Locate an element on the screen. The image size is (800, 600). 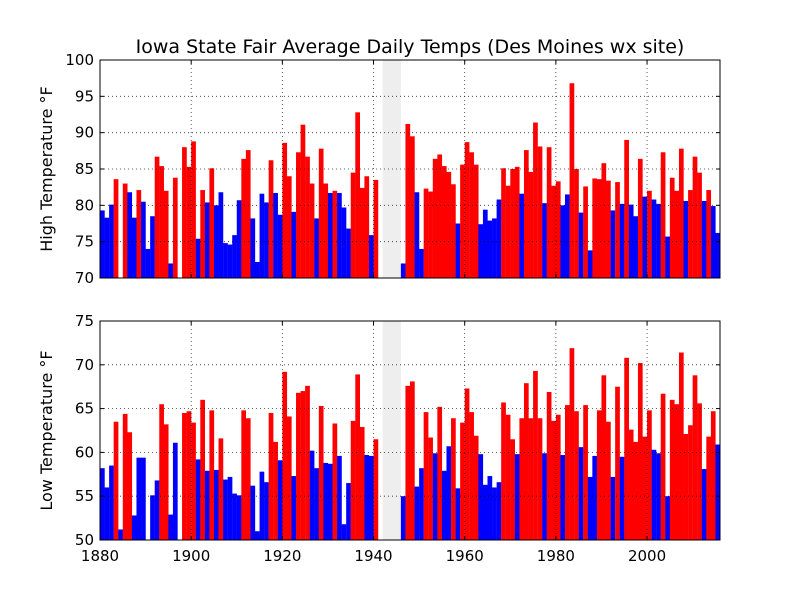
bar-1997 is located at coordinates (636, 247).